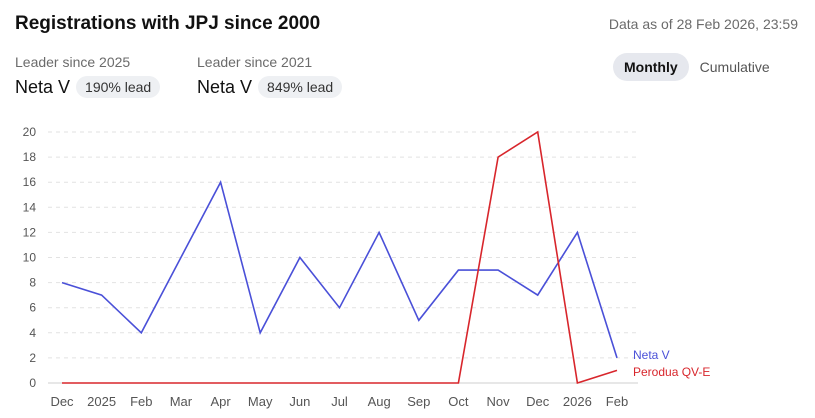  I want to click on x-tick-label: Oct, so click(458, 401).